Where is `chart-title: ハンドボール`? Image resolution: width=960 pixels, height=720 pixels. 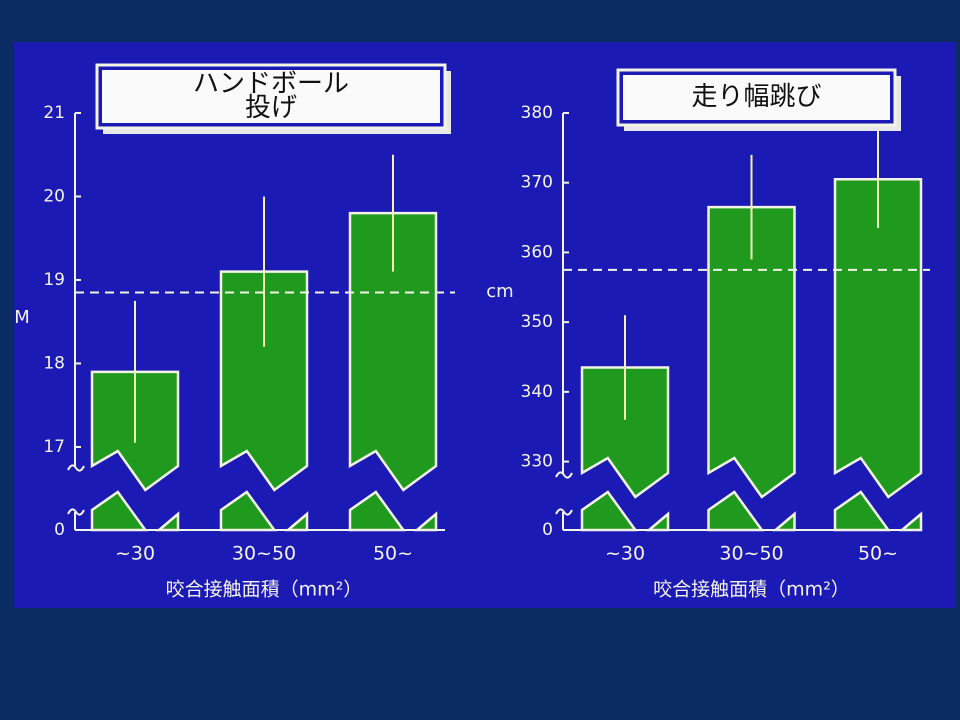
chart-title: ハンドボール is located at coordinates (271, 84).